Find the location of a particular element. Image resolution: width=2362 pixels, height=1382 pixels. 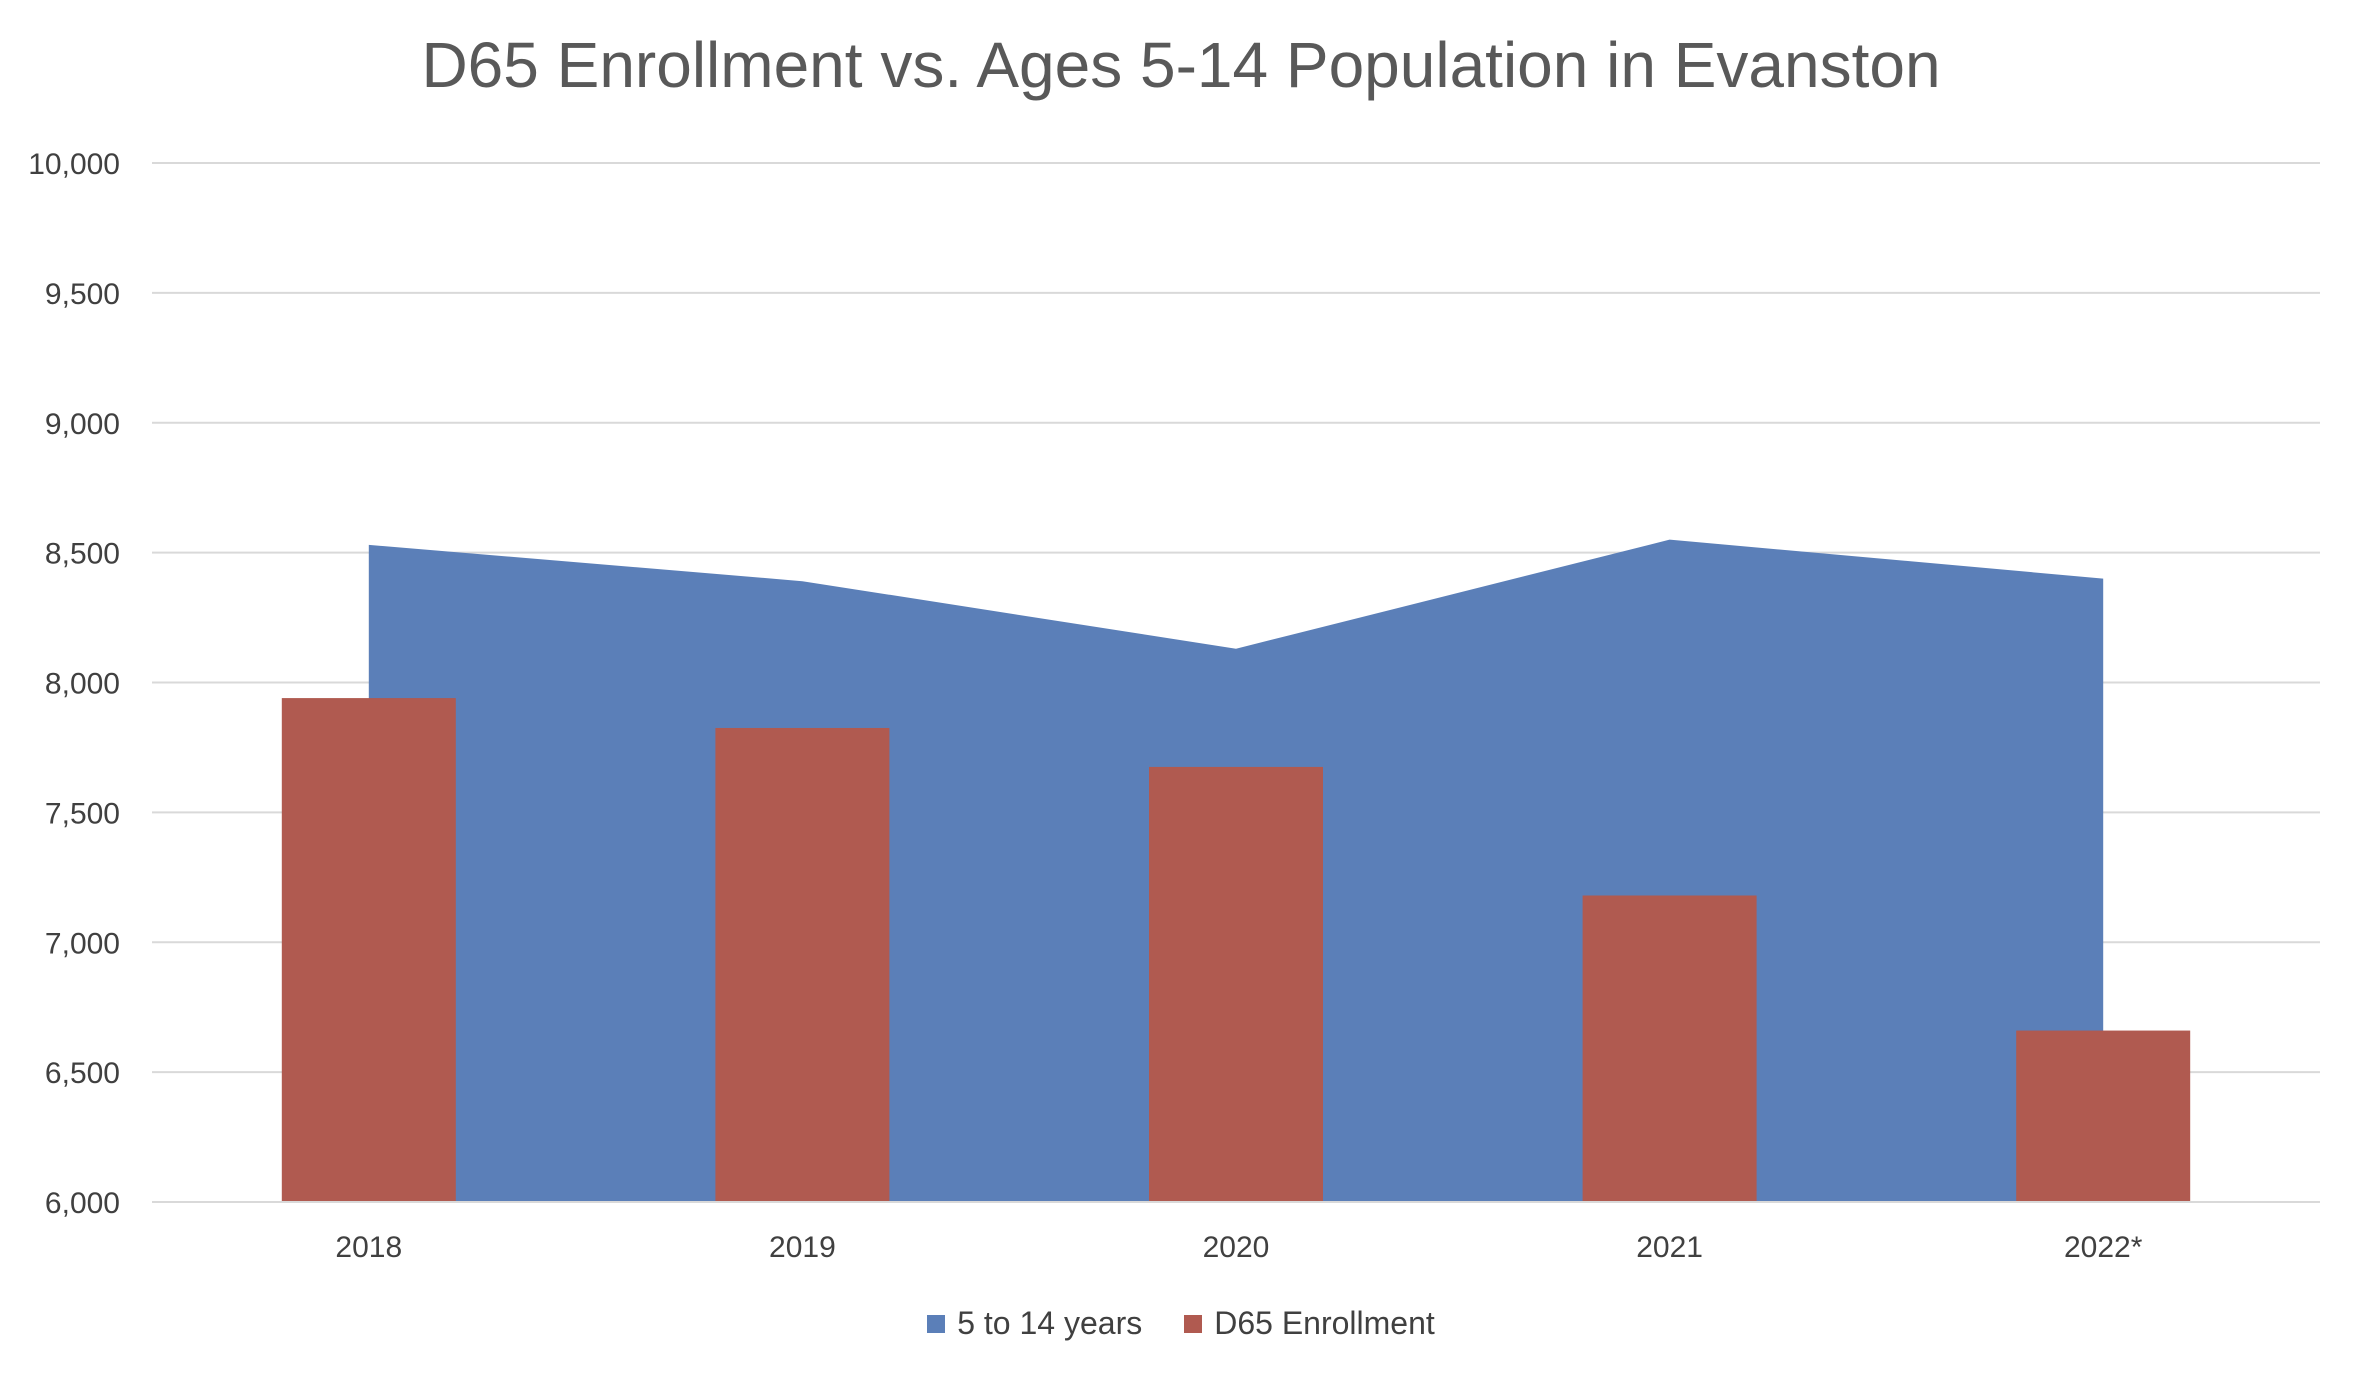

y-tick-label: 8,500 is located at coordinates (82, 554).